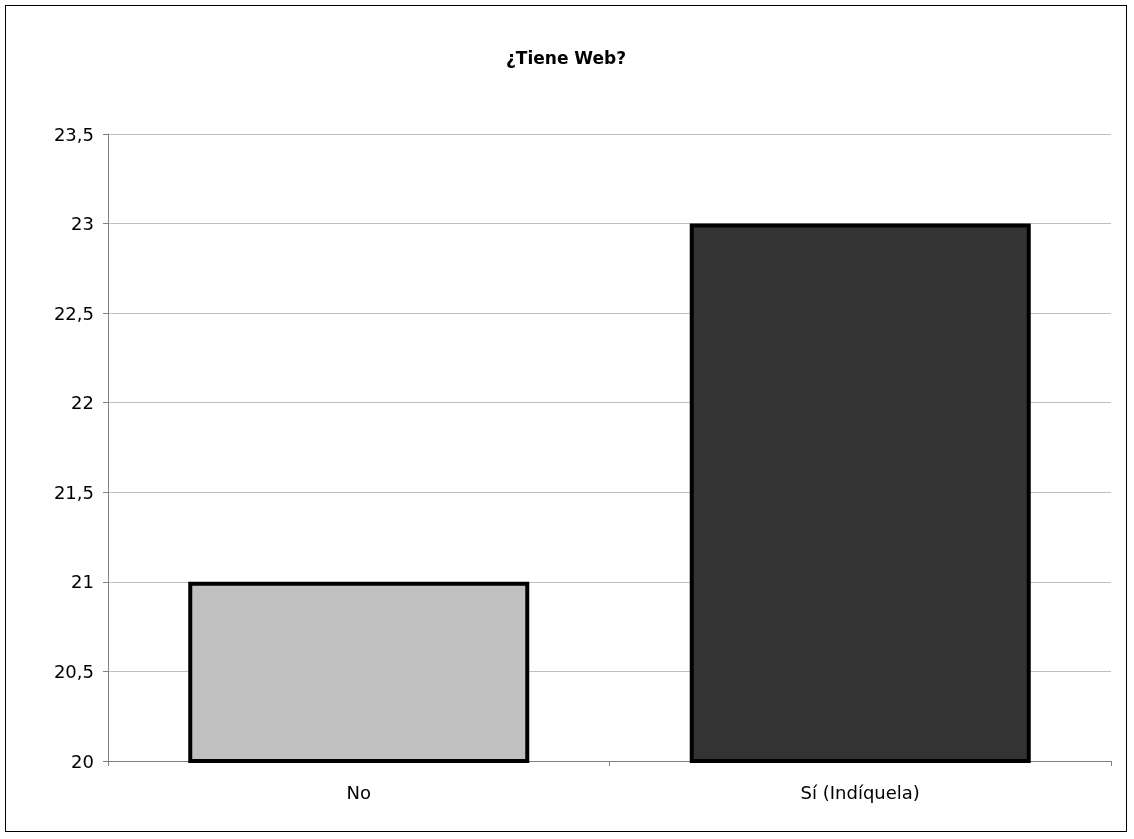 The width and height of the screenshot is (1134, 839). I want to click on y-tick-label: 23, so click(82, 224).